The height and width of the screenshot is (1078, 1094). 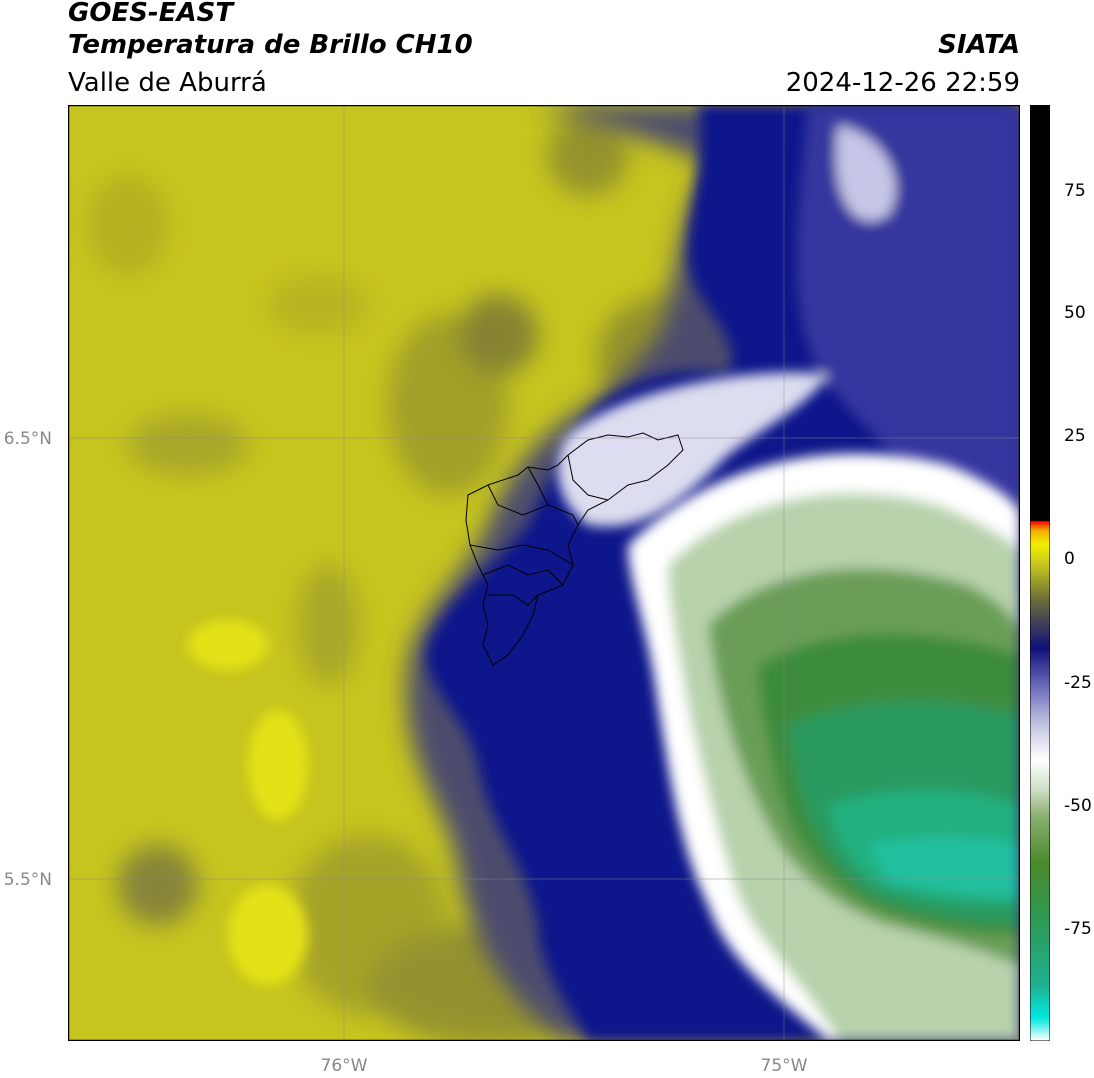 I want to click on bright-yellow-patches, so click(x=248, y=802).